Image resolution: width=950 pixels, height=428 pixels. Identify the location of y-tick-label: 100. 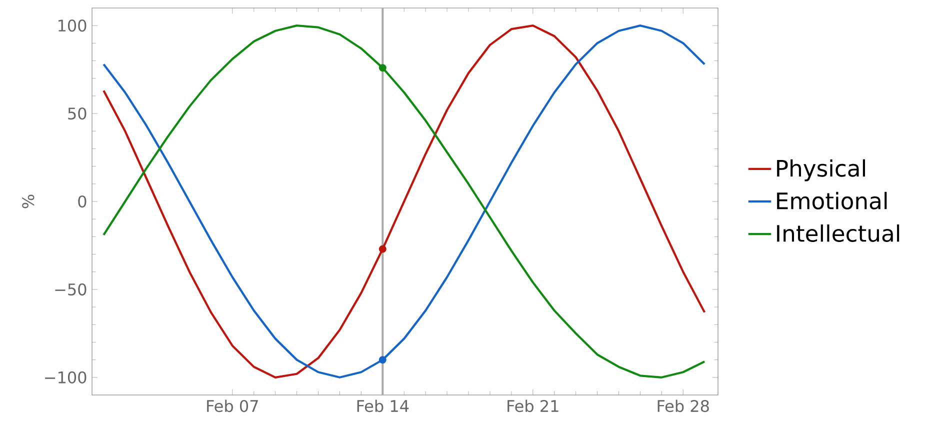
(72, 26).